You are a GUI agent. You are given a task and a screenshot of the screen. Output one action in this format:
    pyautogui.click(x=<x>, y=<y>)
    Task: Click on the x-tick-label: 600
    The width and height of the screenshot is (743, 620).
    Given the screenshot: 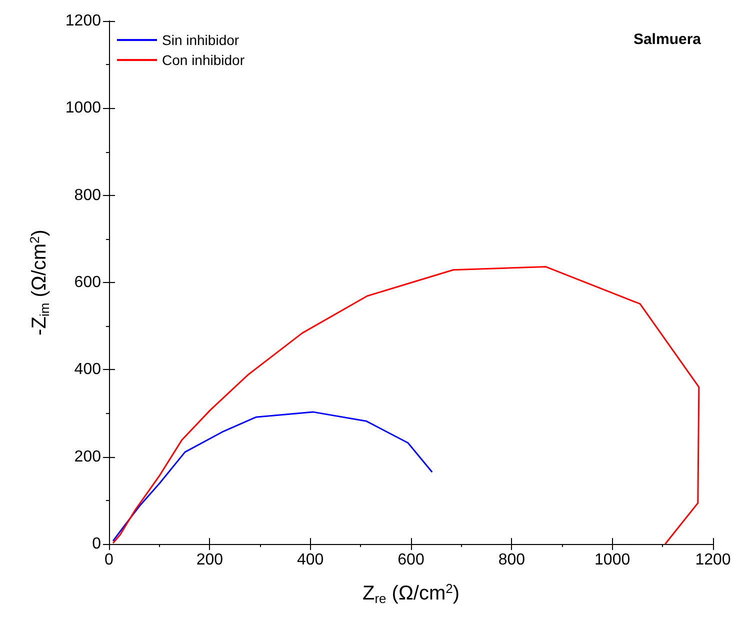 What is the action you would take?
    pyautogui.click(x=411, y=560)
    